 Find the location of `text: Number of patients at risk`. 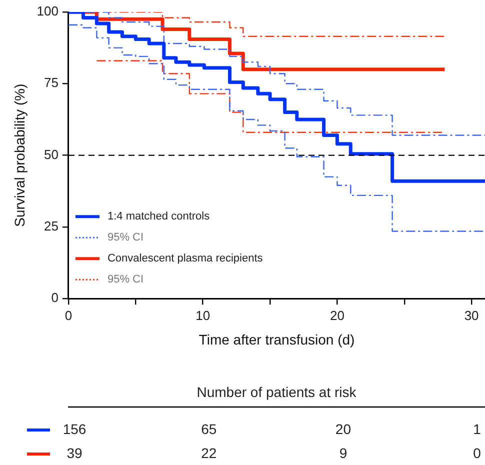

text: Number of patients at risk is located at coordinates (277, 392).